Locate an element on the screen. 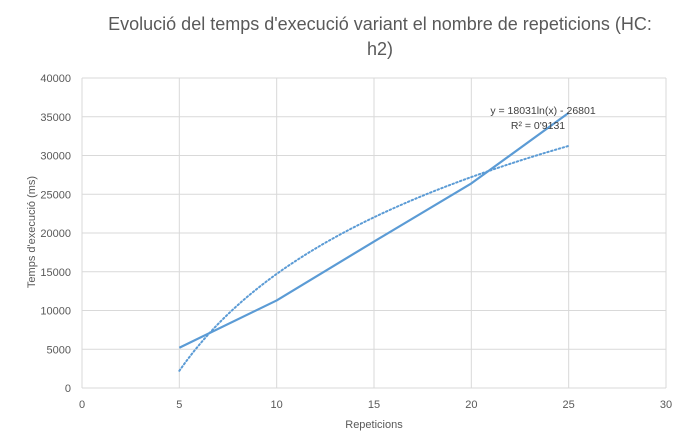  x-axis-label: Repeticions is located at coordinates (374, 425).